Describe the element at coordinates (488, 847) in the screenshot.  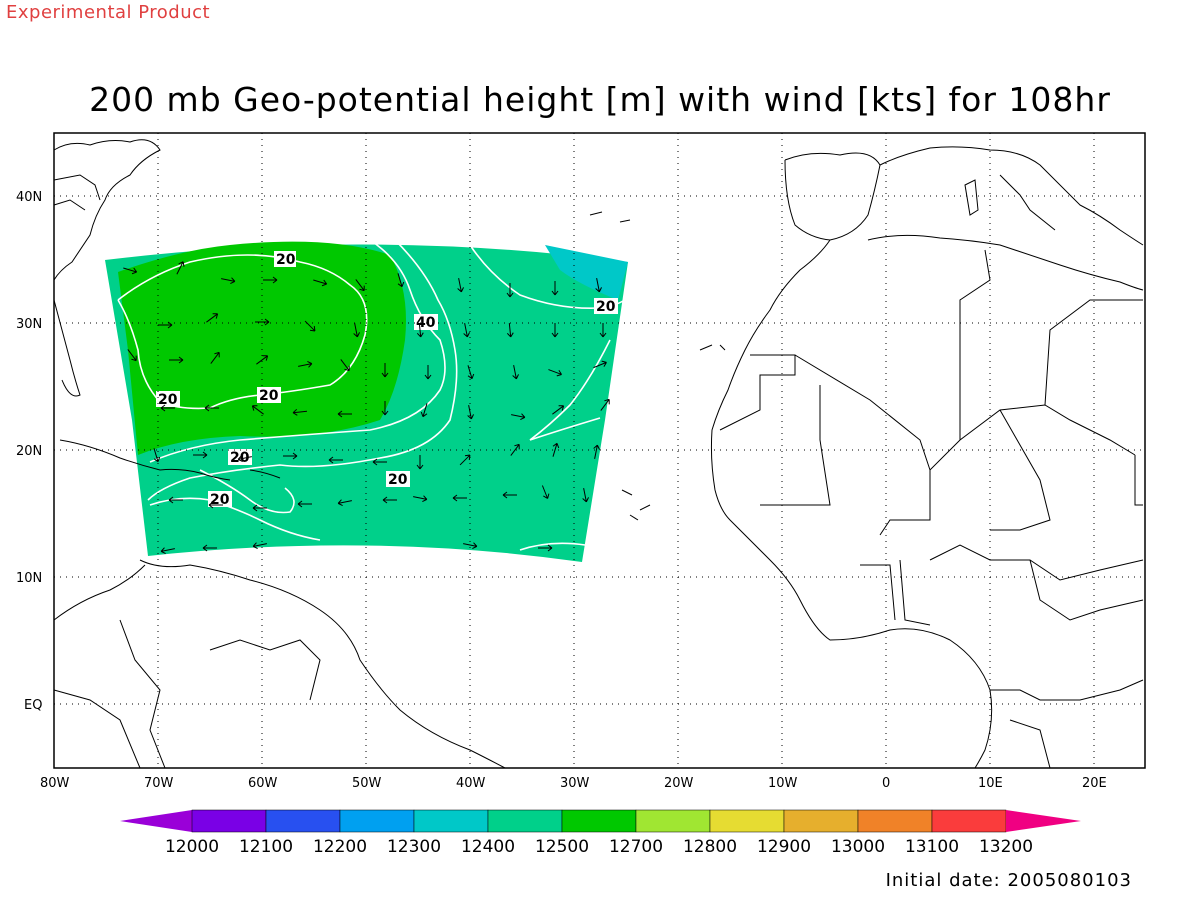
I see `colorbar-label: 12400` at that location.